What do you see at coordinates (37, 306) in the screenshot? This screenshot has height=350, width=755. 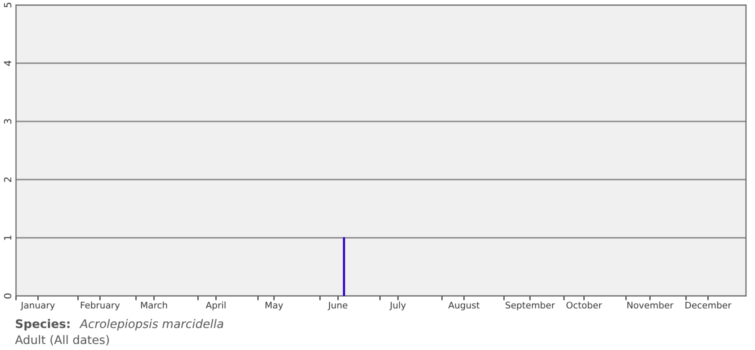 I see `x-tick-label: January` at bounding box center [37, 306].